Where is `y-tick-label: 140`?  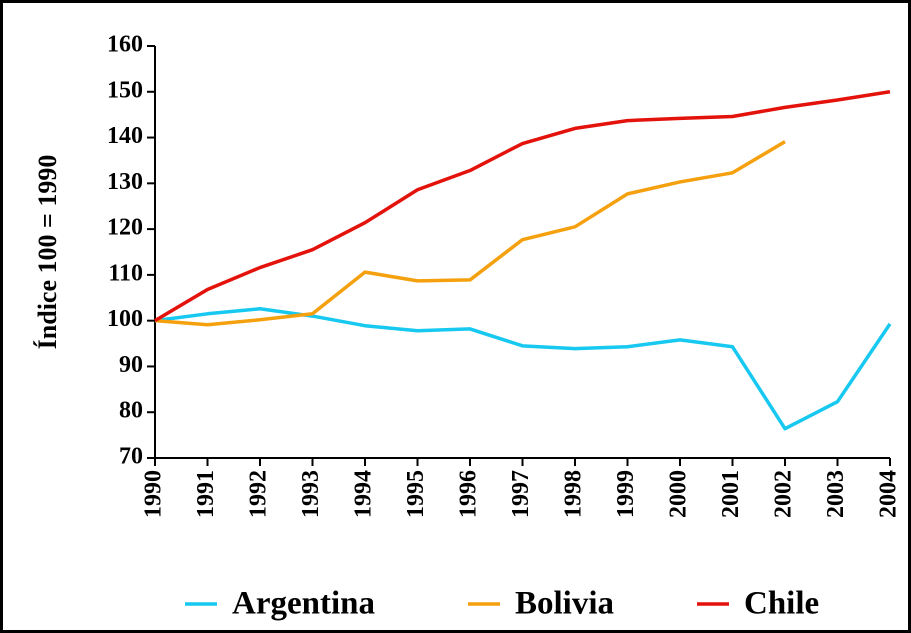 y-tick-label: 140 is located at coordinates (125, 136).